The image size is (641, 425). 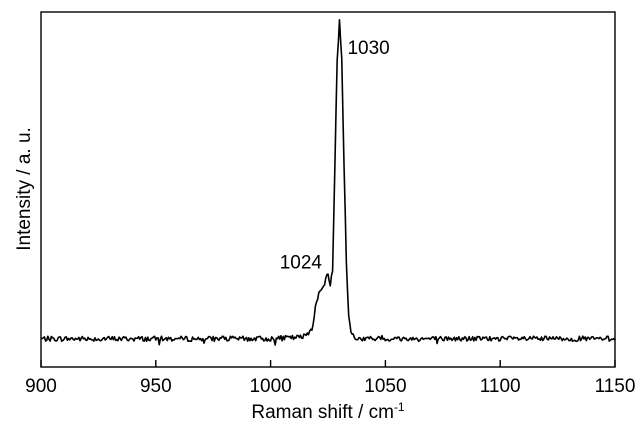 What do you see at coordinates (330, 386) in the screenshot?
I see `x-axis-tick-labels: 900 950 1000 1050 1100 1150` at bounding box center [330, 386].